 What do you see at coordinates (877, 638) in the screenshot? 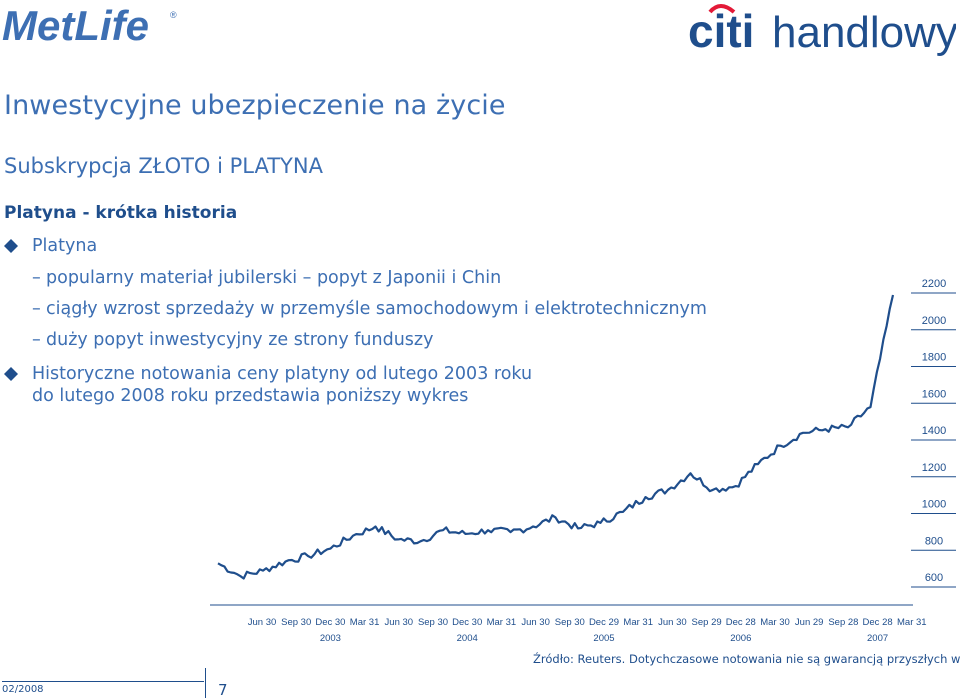
I see `x-year-label: 2007` at bounding box center [877, 638].